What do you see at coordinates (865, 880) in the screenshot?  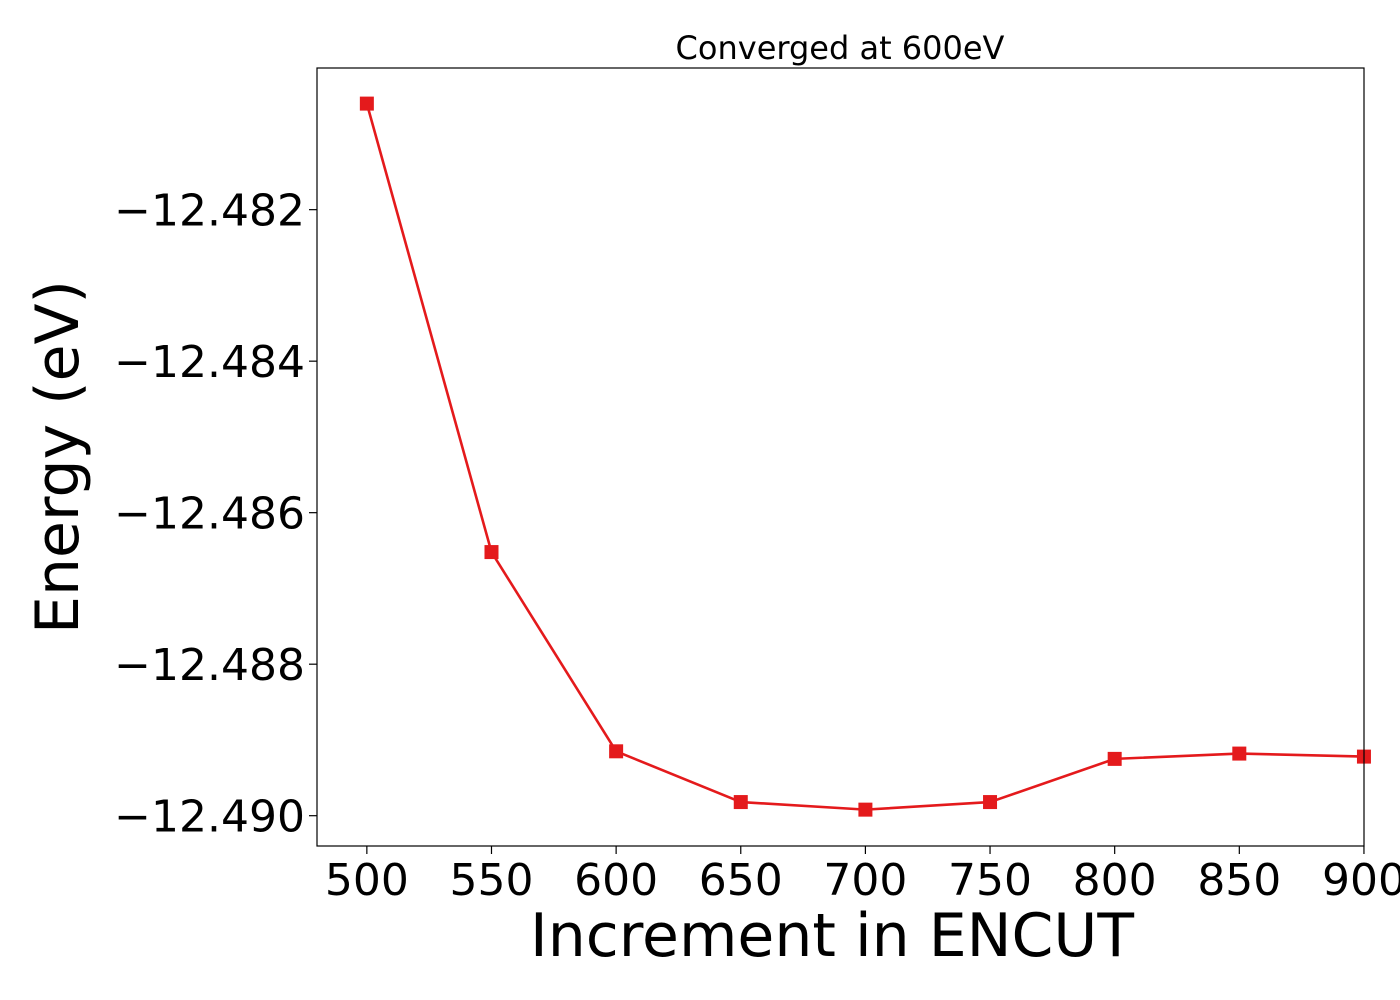 I see `x-tick-label: 700` at bounding box center [865, 880].